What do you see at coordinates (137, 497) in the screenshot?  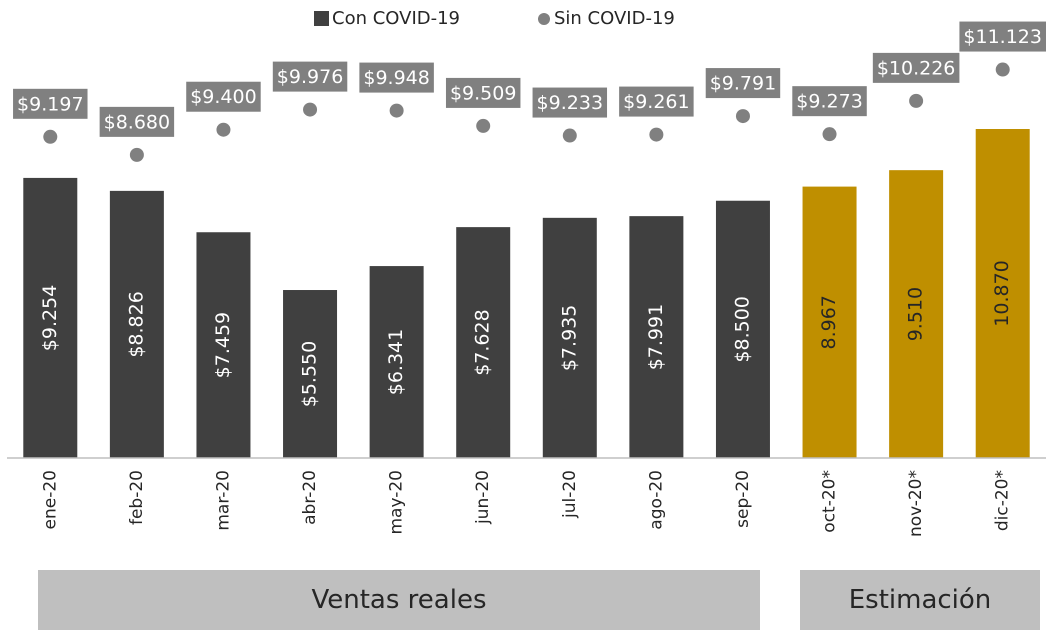 I see `x-tick-label: feb-20` at bounding box center [137, 497].